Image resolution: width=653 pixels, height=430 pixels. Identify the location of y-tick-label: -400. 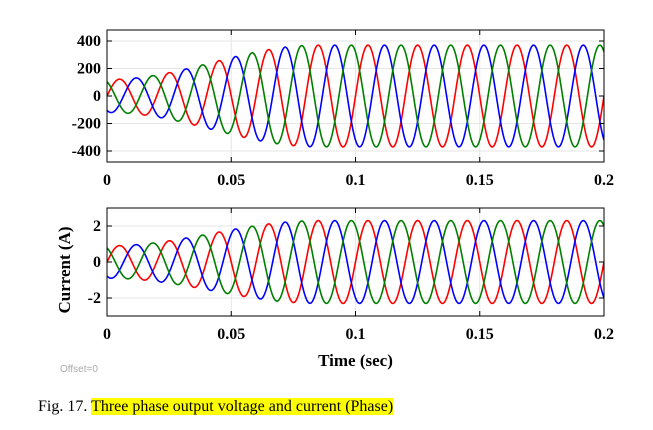
(86, 151).